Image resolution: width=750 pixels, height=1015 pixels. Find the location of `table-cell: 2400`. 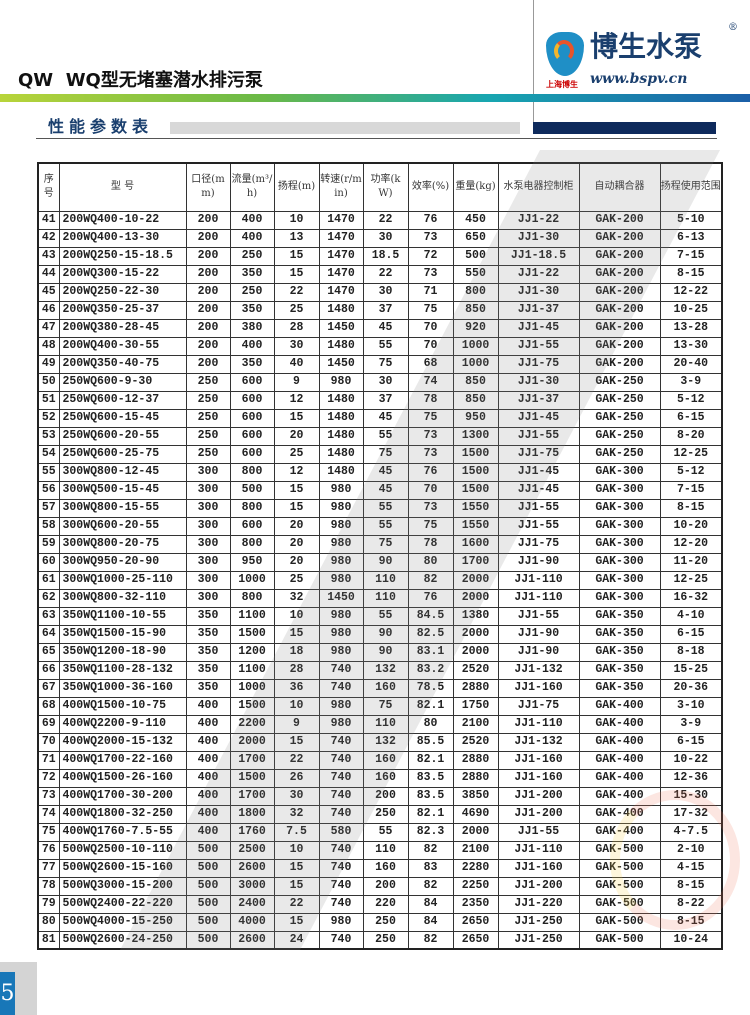

table-cell: 2400 is located at coordinates (252, 904).